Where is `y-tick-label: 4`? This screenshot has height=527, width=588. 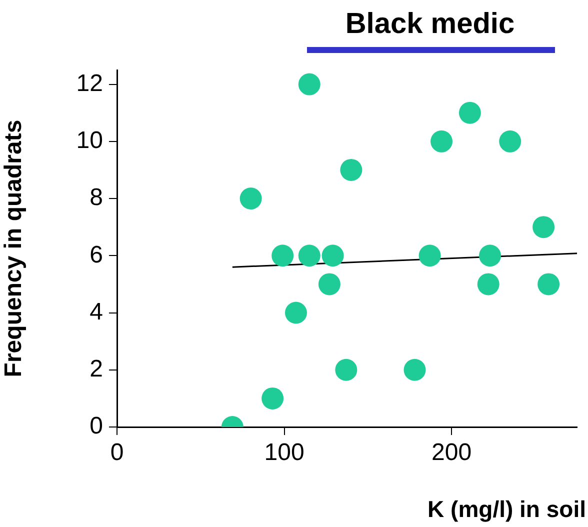
y-tick-label: 4 is located at coordinates (96, 312).